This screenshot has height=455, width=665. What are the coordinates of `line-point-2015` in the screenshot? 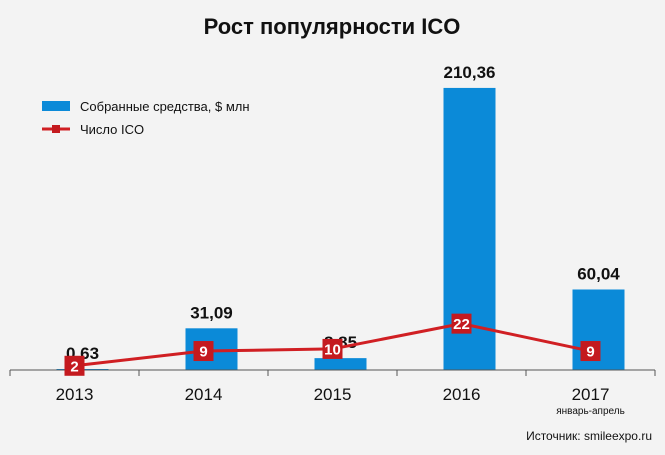 It's located at (332, 348).